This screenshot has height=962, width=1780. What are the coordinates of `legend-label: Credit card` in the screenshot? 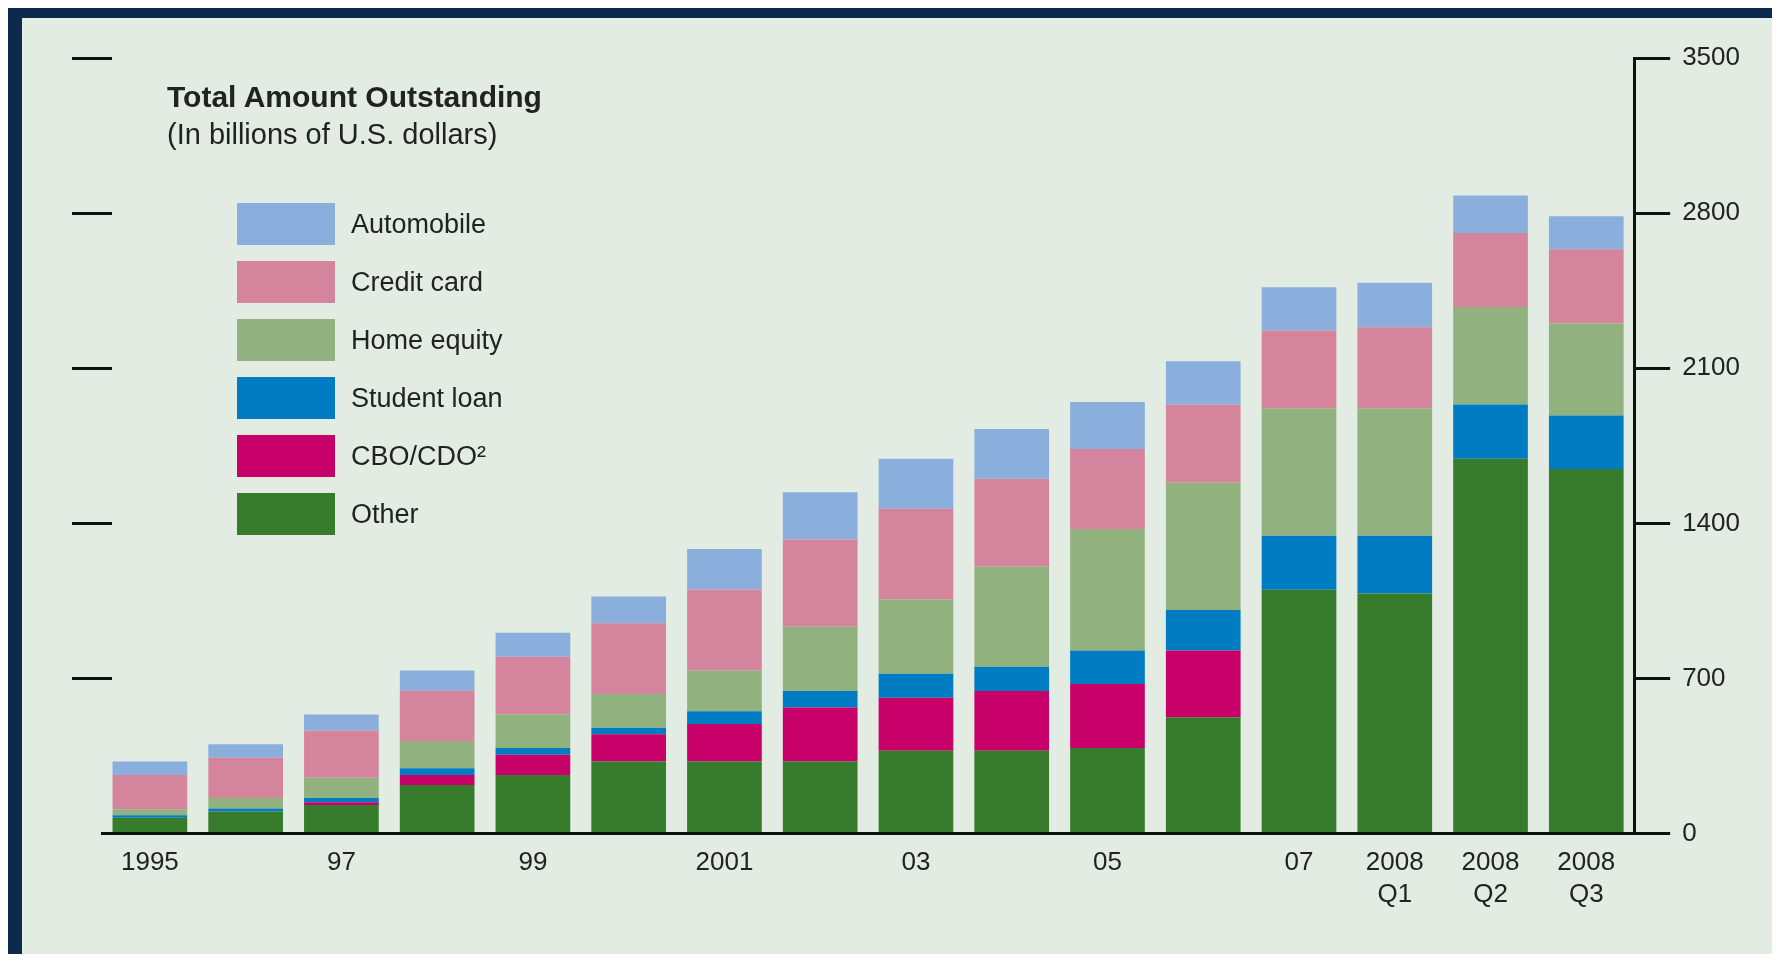 It's located at (417, 282).